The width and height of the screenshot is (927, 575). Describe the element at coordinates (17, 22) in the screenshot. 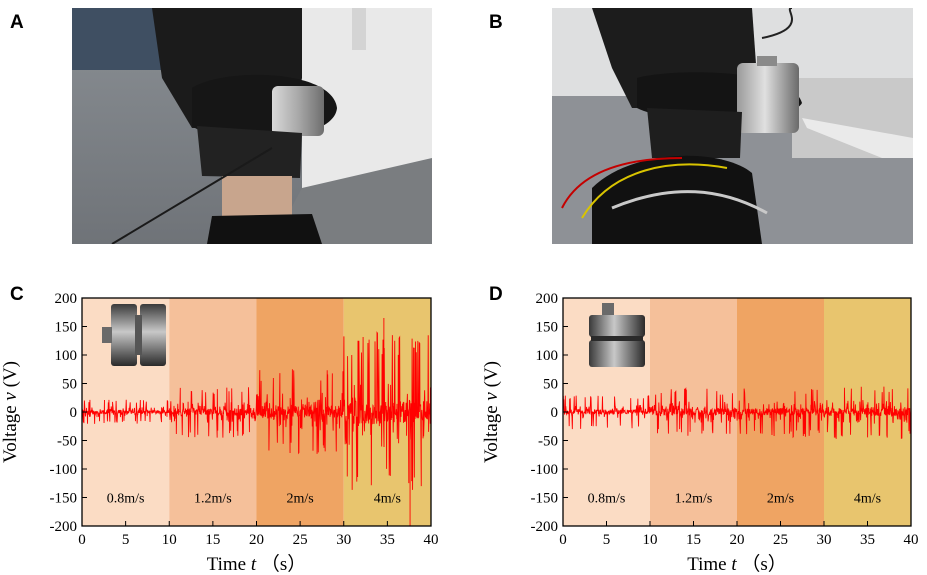

I see `panel-label-a: A` at that location.